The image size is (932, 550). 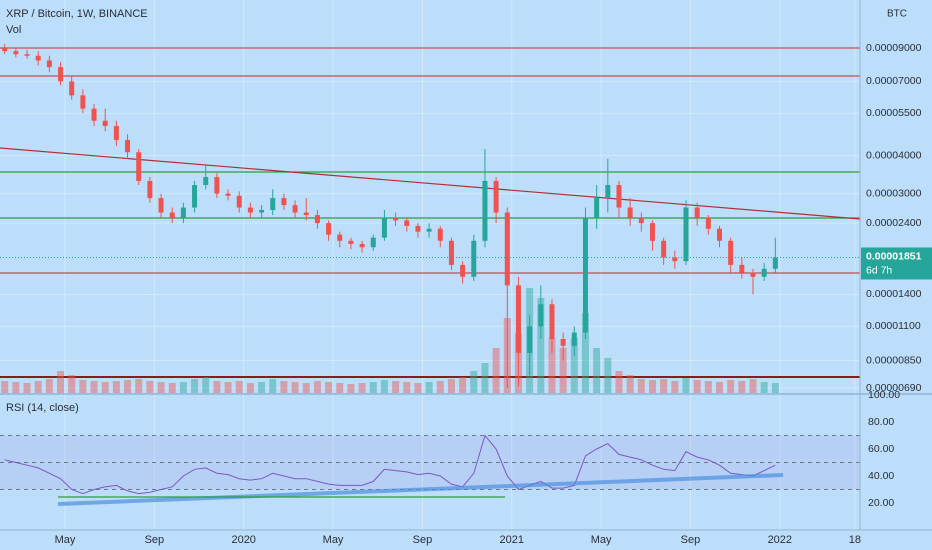 I want to click on rsi-drawings, so click(x=420, y=489).